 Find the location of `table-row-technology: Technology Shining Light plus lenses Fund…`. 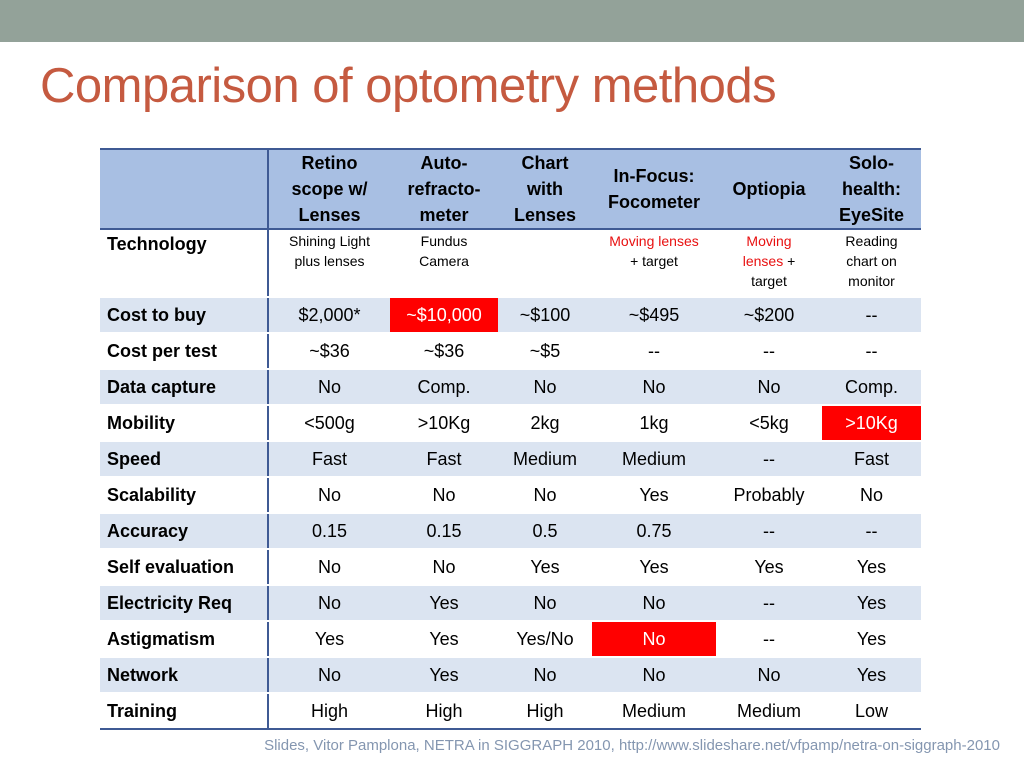

table-row-technology: Technology Shining Light plus lenses Fund… is located at coordinates (510, 263).